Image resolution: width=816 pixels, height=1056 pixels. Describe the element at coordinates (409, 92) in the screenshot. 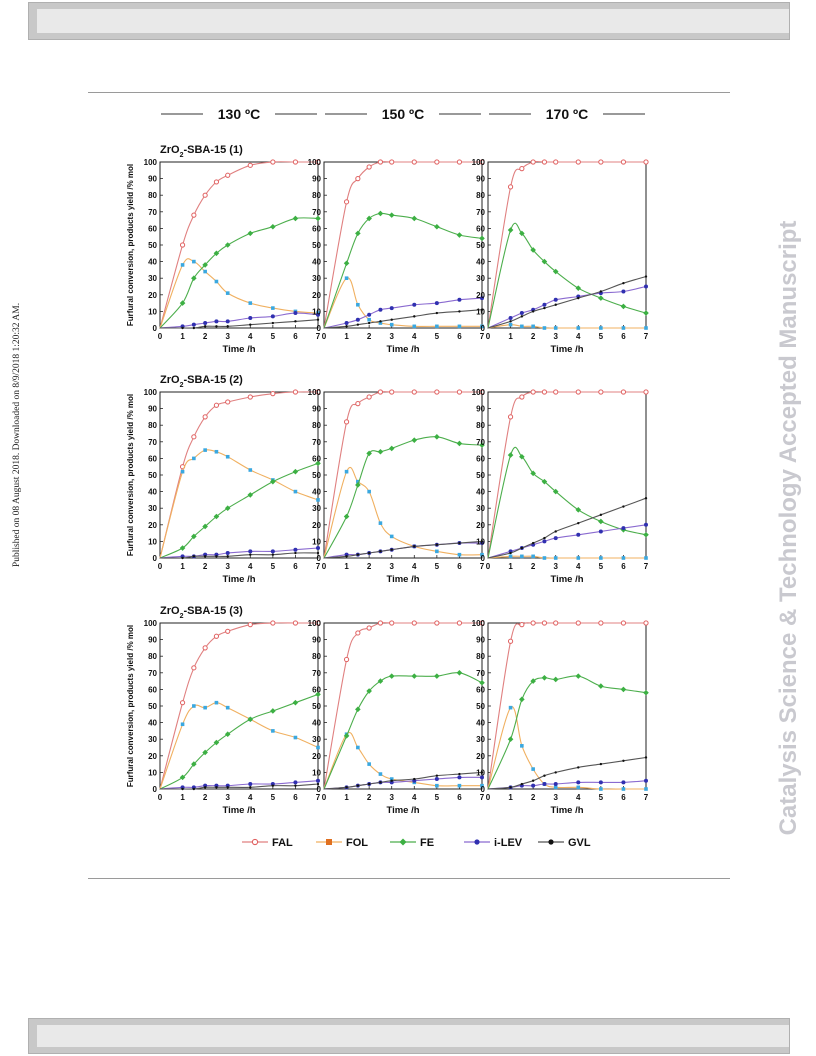

I see `top-rule` at that location.